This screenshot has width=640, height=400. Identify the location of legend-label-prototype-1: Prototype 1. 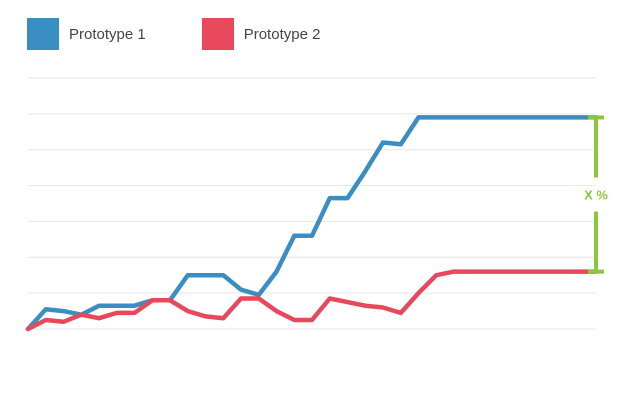
(107, 34).